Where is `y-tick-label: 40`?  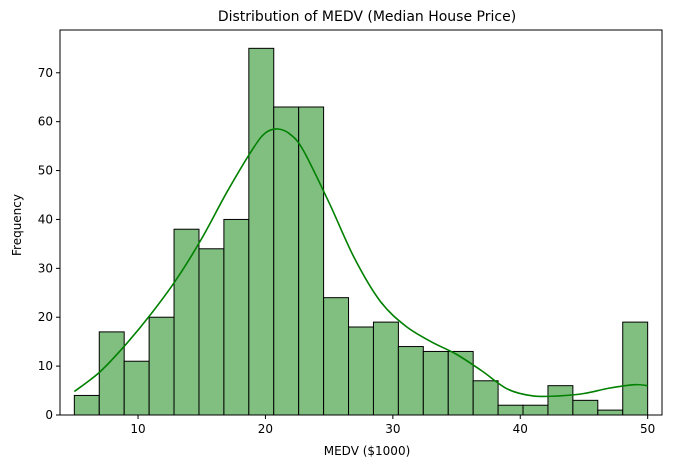
y-tick-label: 40 is located at coordinates (45, 219).